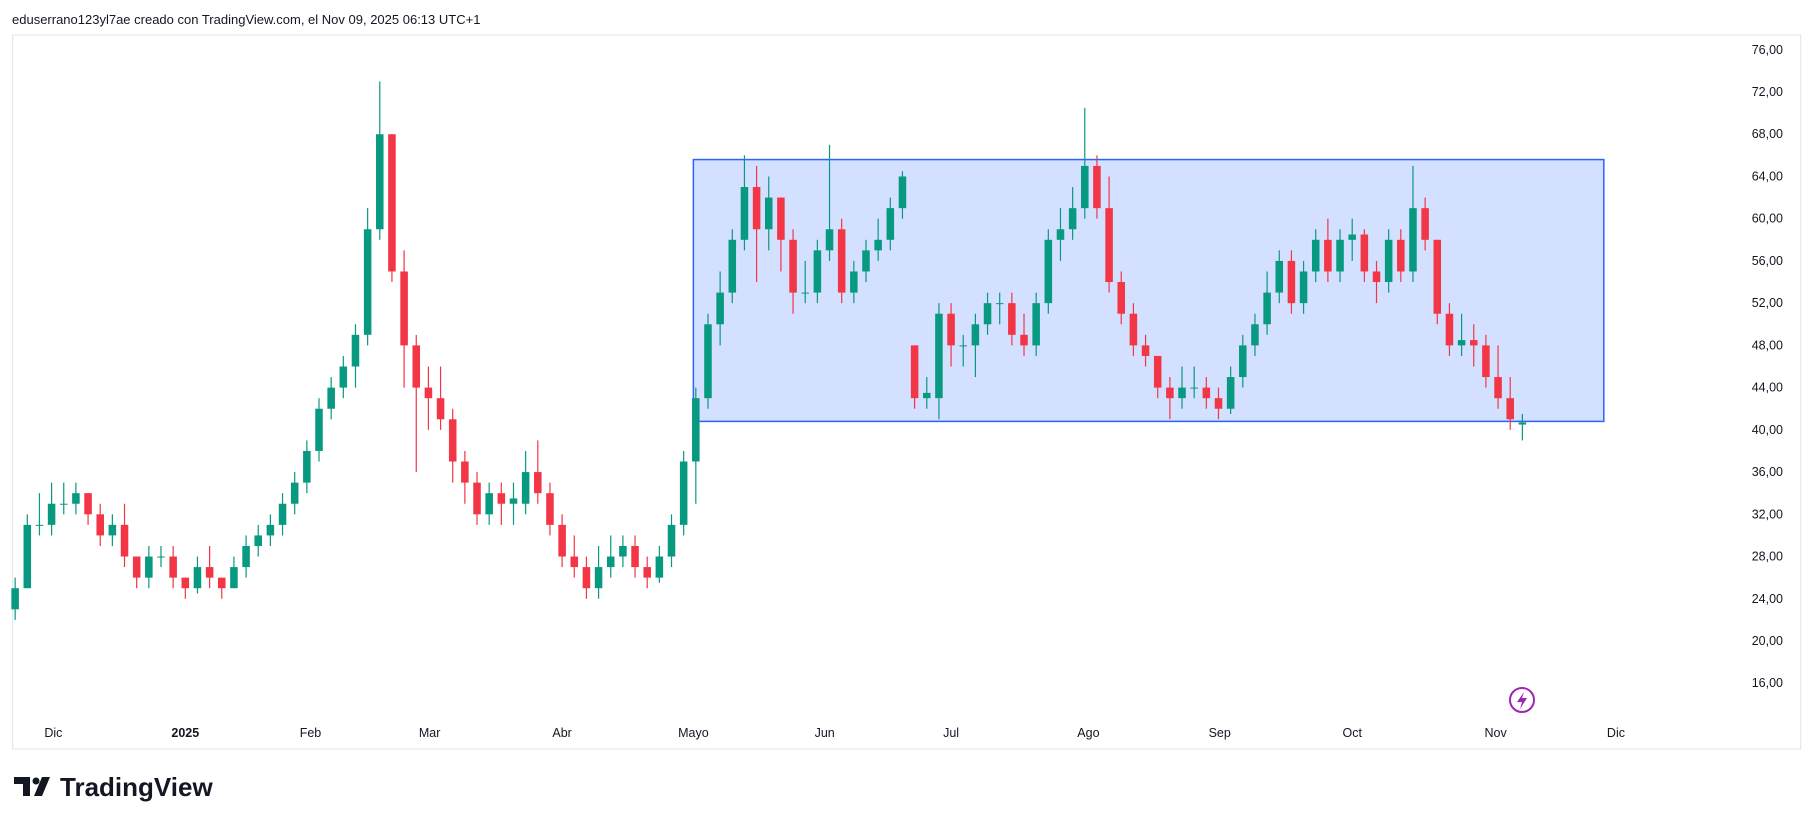 The height and width of the screenshot is (825, 1815). I want to click on y-tick-label: 60,00, so click(1767, 219).